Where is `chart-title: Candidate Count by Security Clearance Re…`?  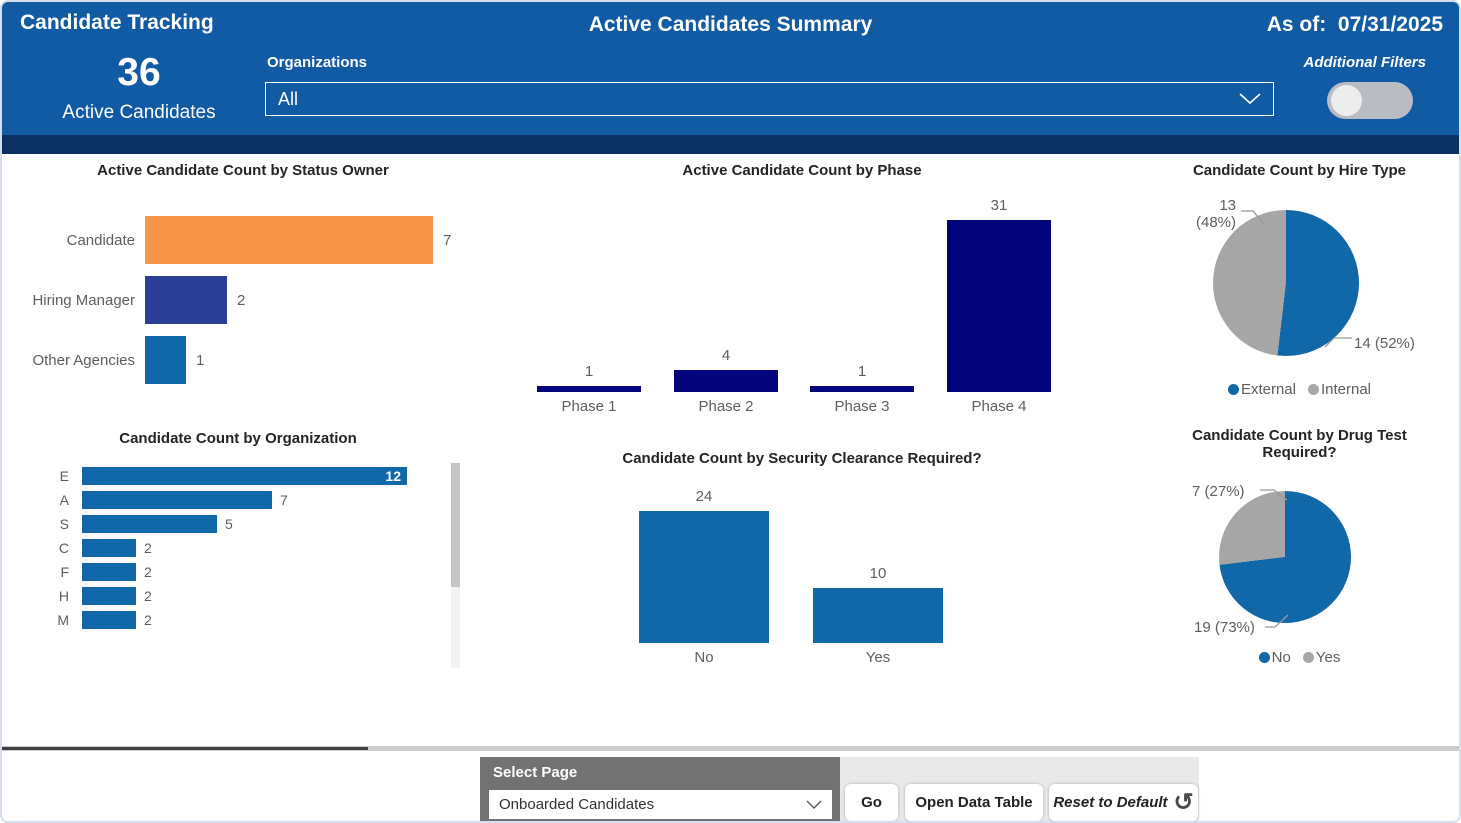 chart-title: Candidate Count by Security Clearance Re… is located at coordinates (802, 458).